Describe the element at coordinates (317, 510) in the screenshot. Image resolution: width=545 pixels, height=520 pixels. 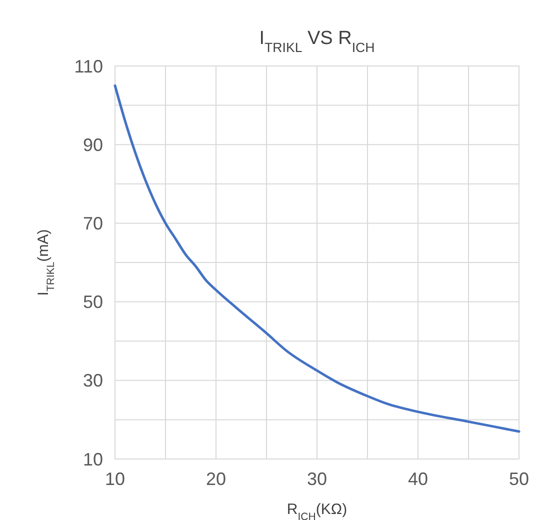
I see `x-axis-title: R$_{ICH}$(KΩ)` at that location.